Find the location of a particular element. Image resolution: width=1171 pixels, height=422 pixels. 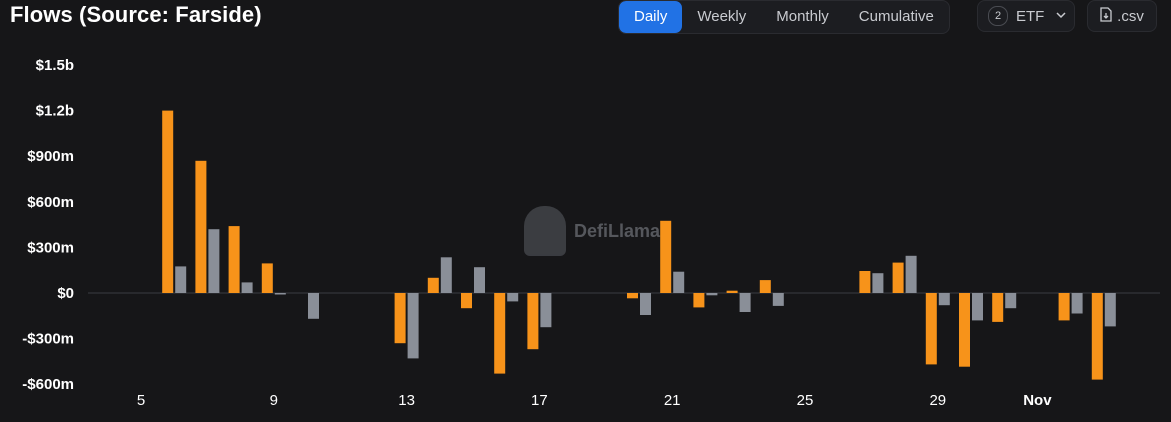

tab-monthly: Monthly is located at coordinates (802, 16).